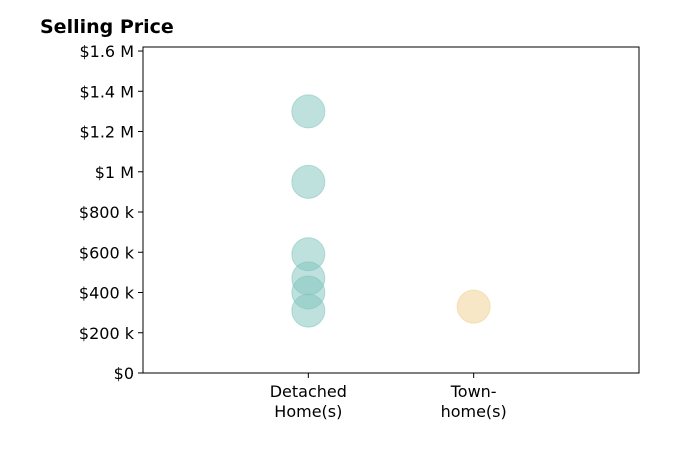 Image resolution: width=679 pixels, height=462 pixels. What do you see at coordinates (106, 51) in the screenshot?
I see `y-tick-label: $1.6 M` at bounding box center [106, 51].